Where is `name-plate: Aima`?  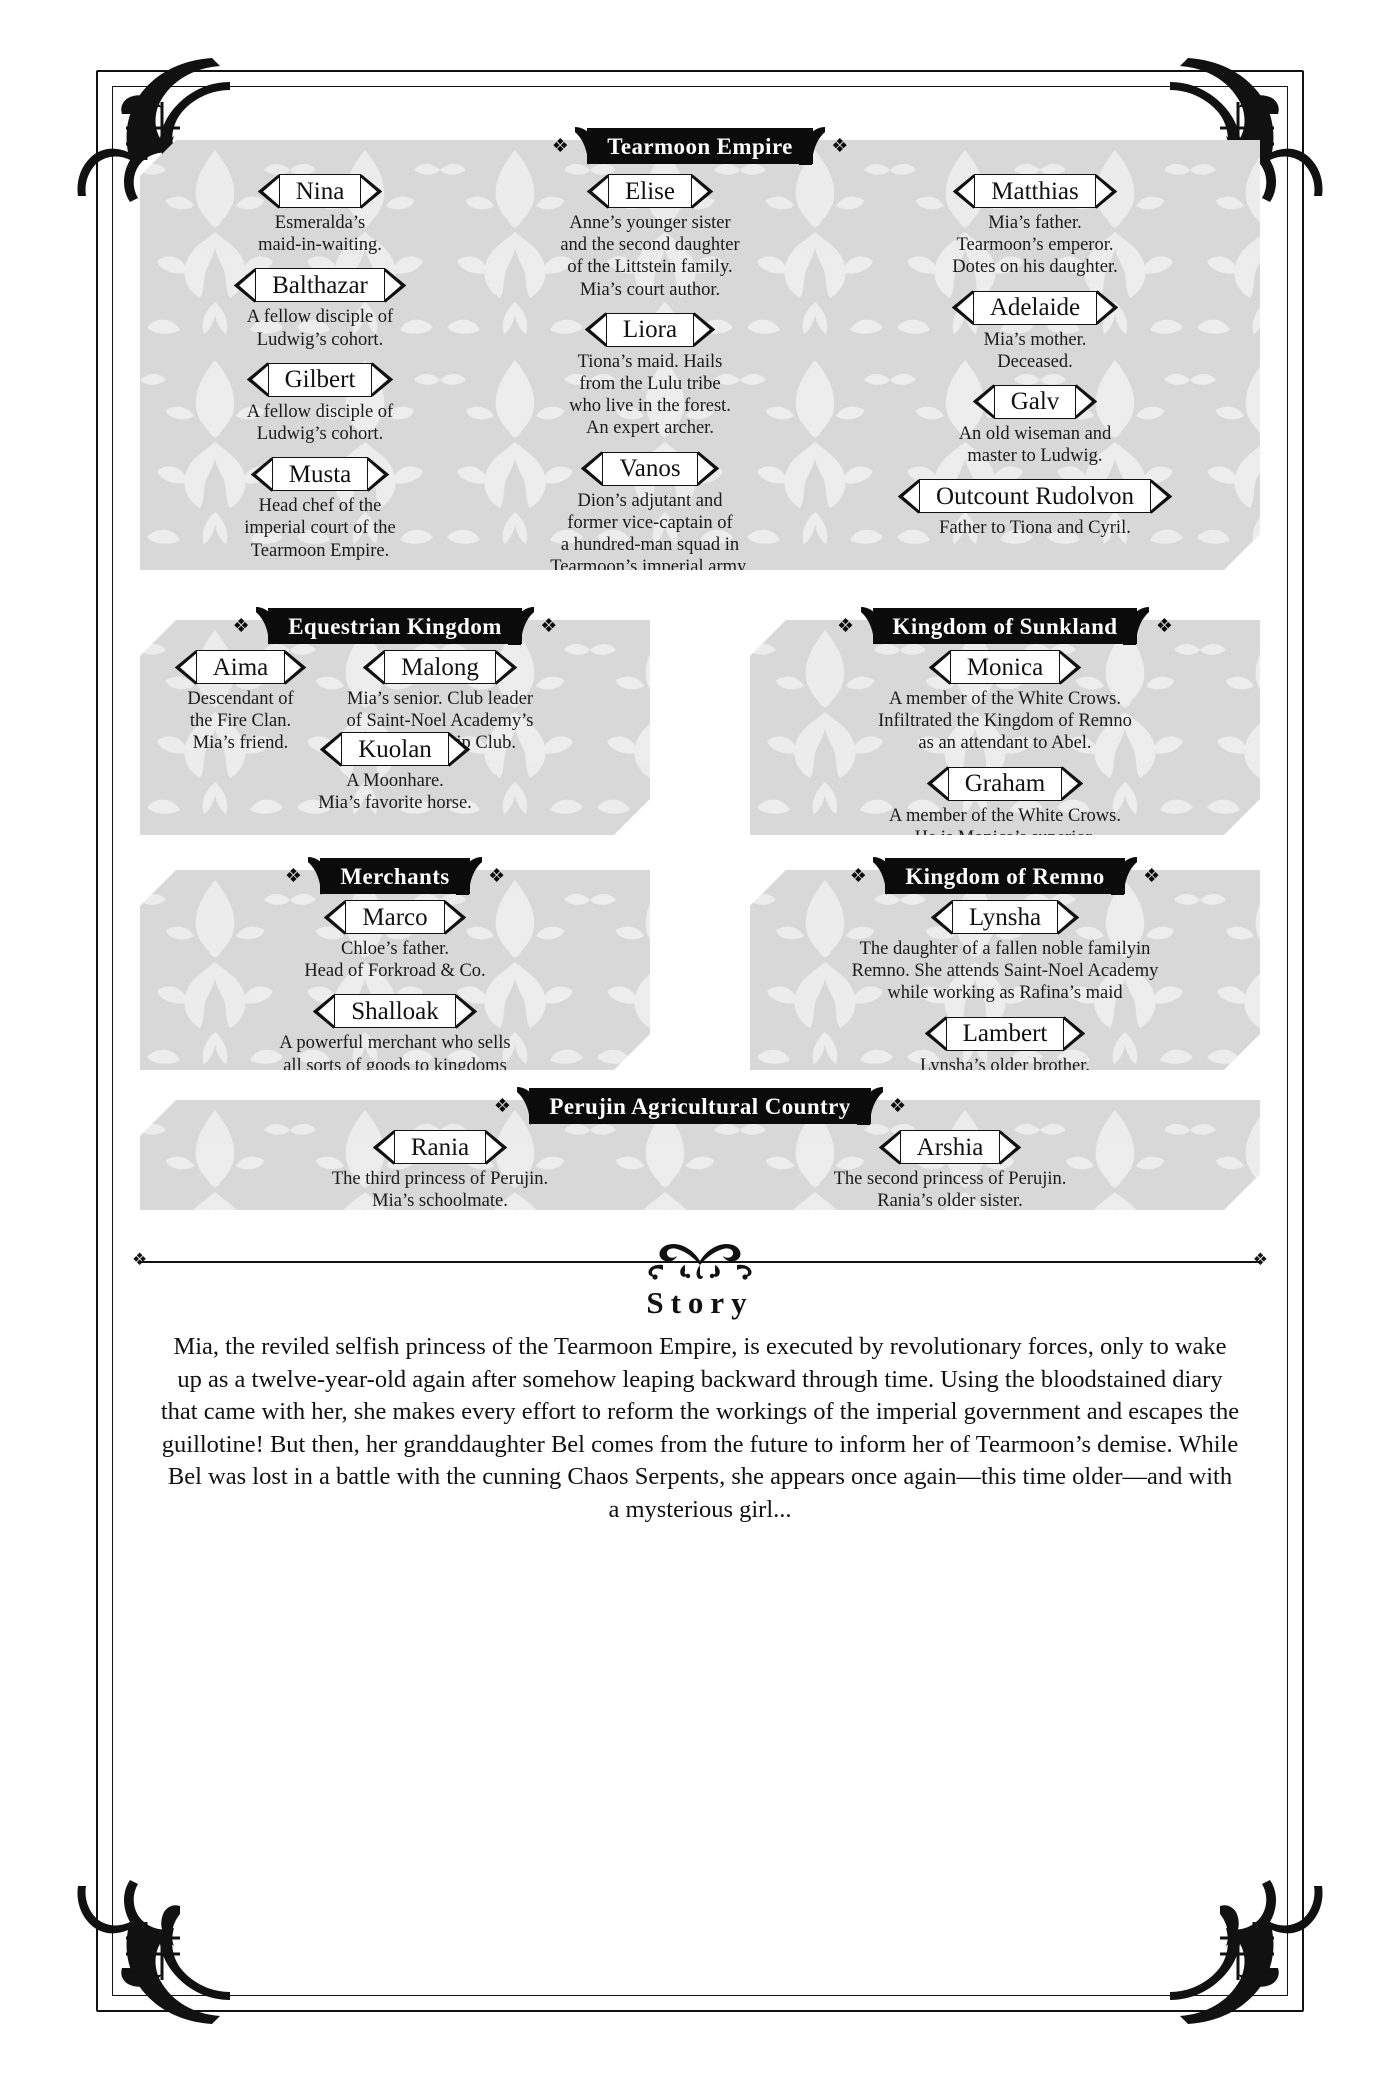 name-plate: Aima is located at coordinates (241, 667).